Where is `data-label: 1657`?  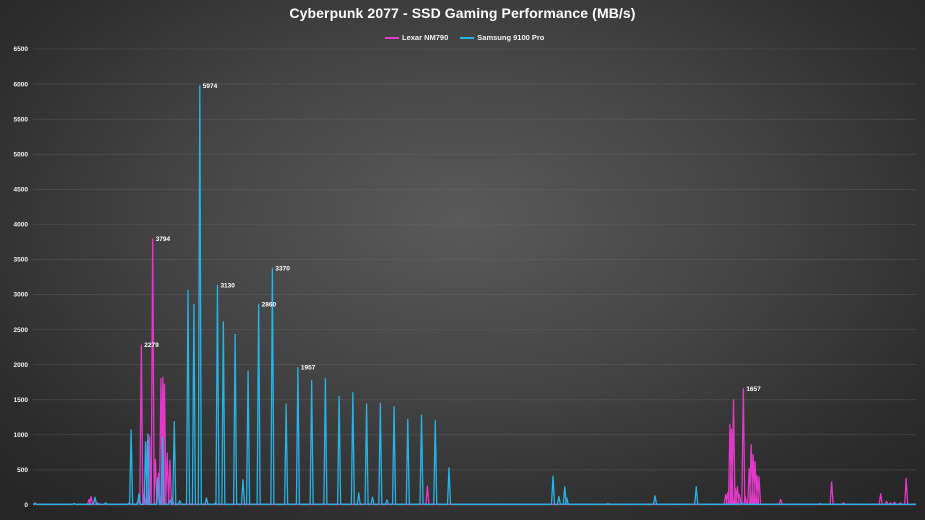 data-label: 1657 is located at coordinates (753, 389).